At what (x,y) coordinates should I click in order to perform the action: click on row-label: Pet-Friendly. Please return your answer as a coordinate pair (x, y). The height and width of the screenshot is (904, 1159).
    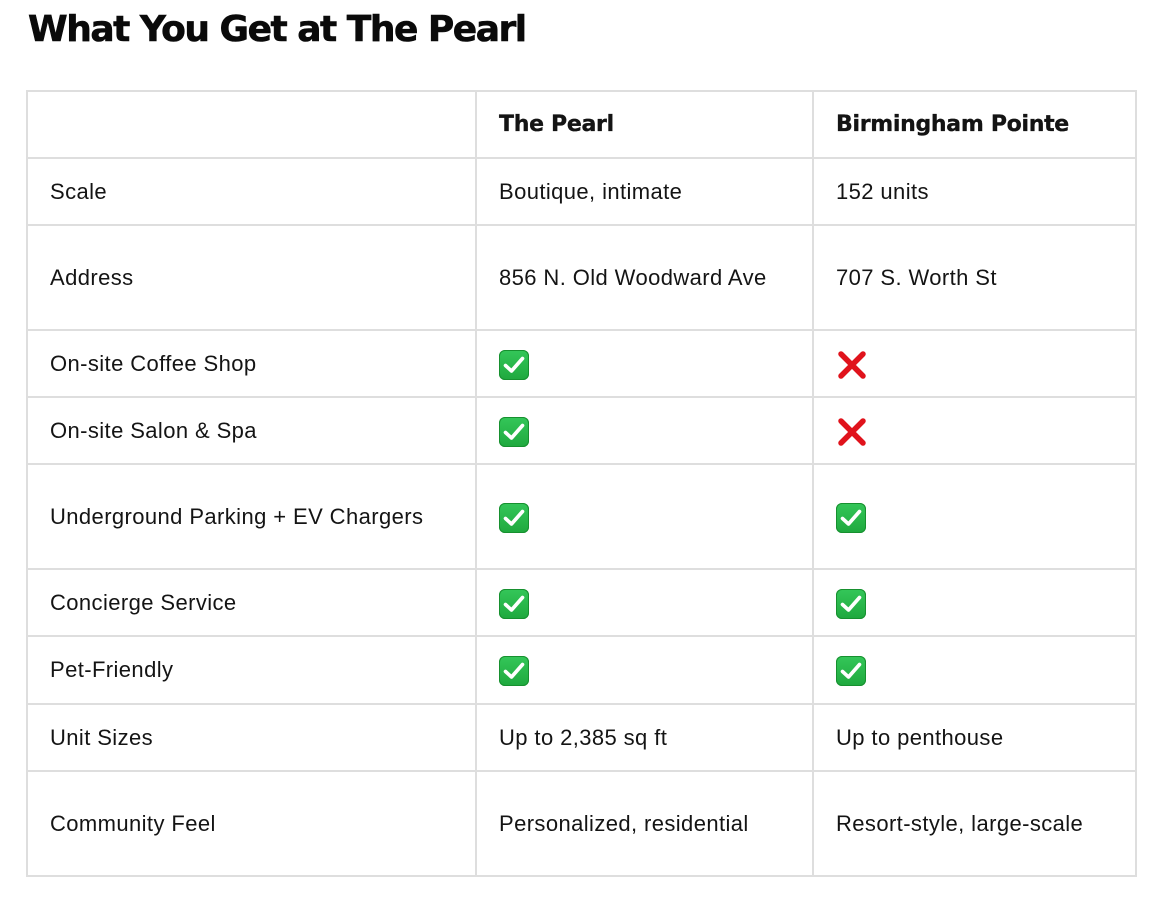
    Looking at the image, I should click on (251, 670).